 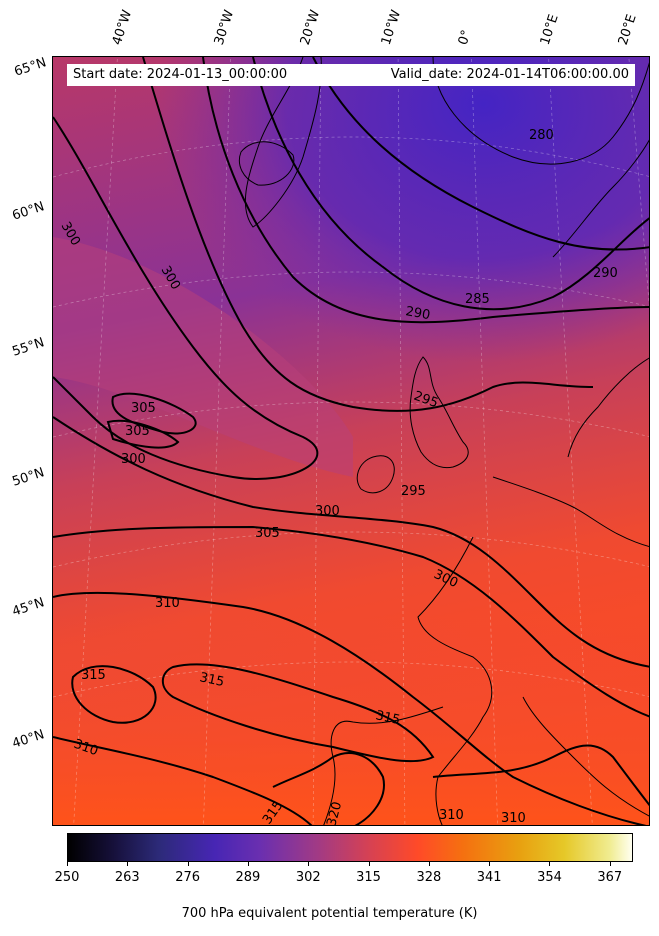 What do you see at coordinates (28, 211) in the screenshot?
I see `lat-label-60n: 60°N` at bounding box center [28, 211].